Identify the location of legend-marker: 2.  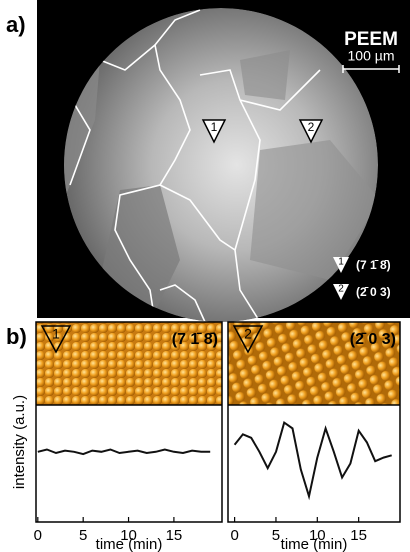
(341, 289).